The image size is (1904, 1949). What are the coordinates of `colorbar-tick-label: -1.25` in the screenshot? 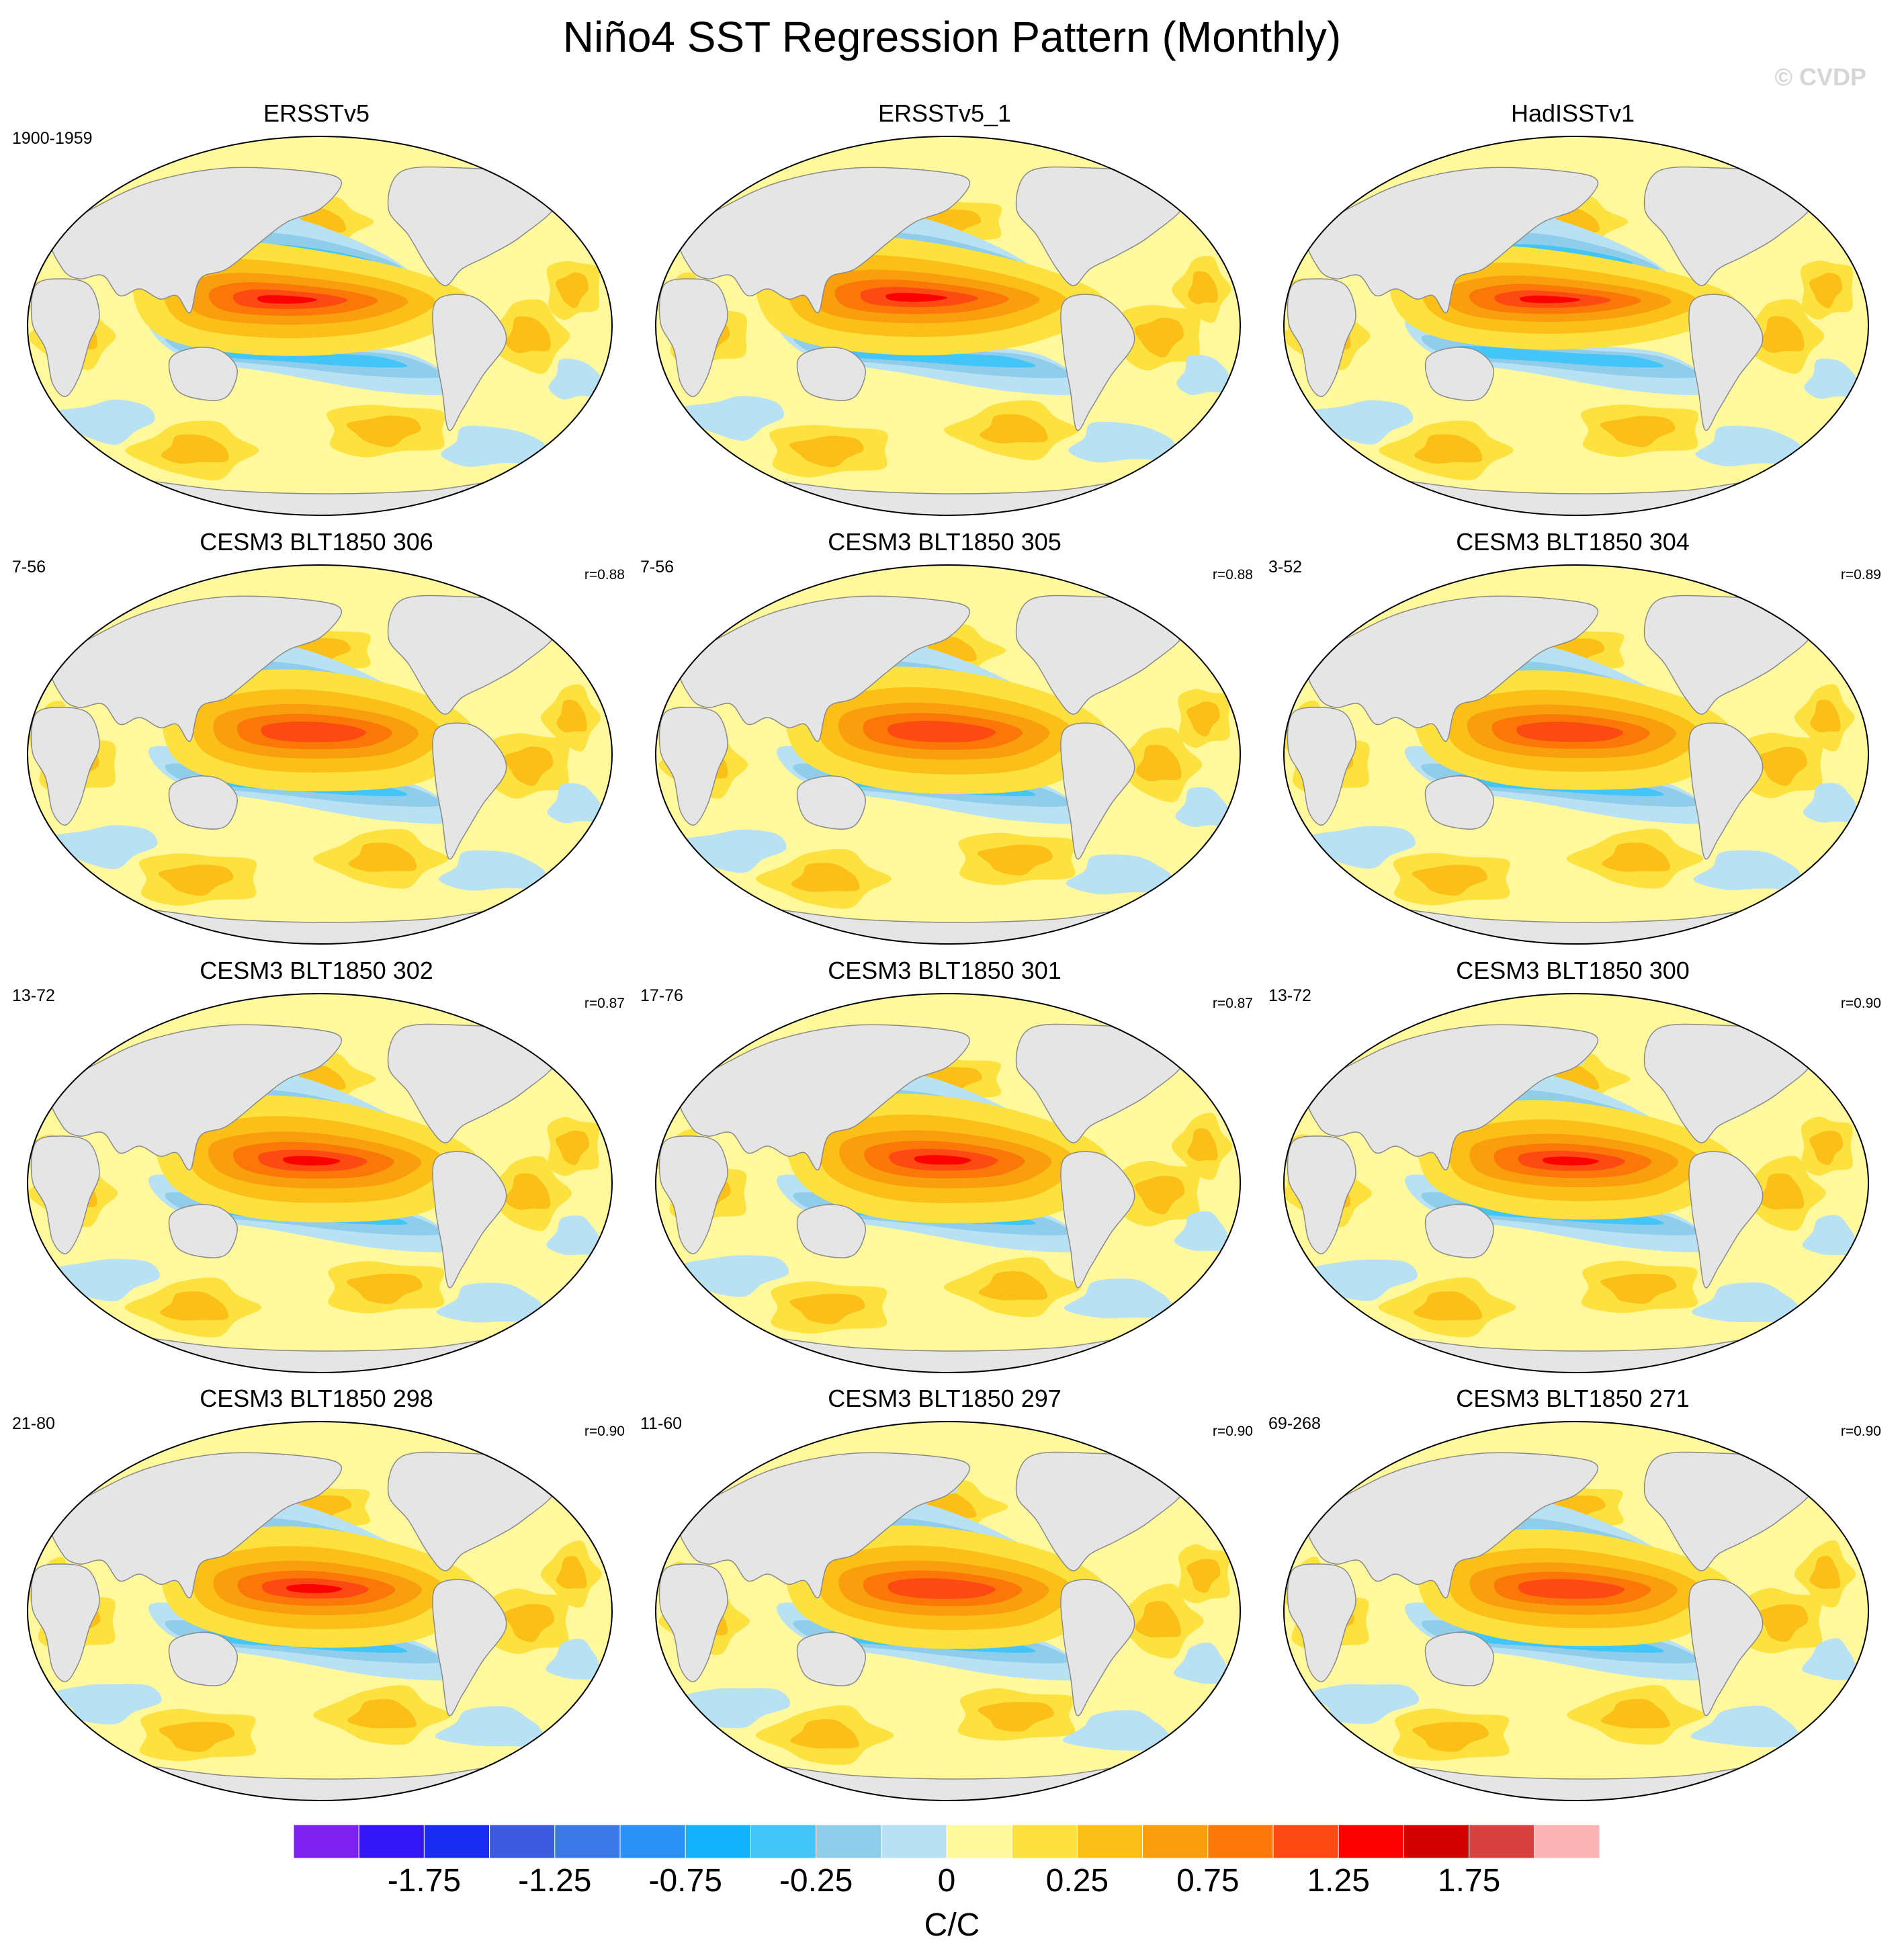 It's located at (555, 1881).